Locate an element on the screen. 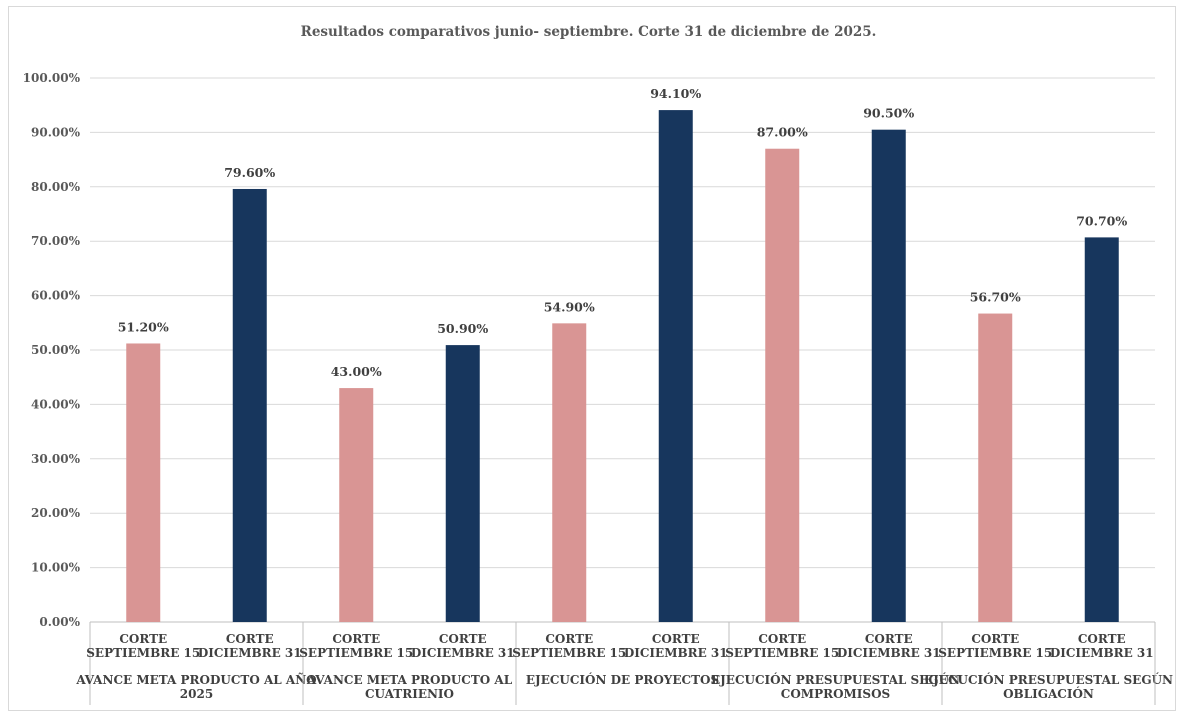 This screenshot has width=1177, height=712. data-label: 43.00% is located at coordinates (356, 371).